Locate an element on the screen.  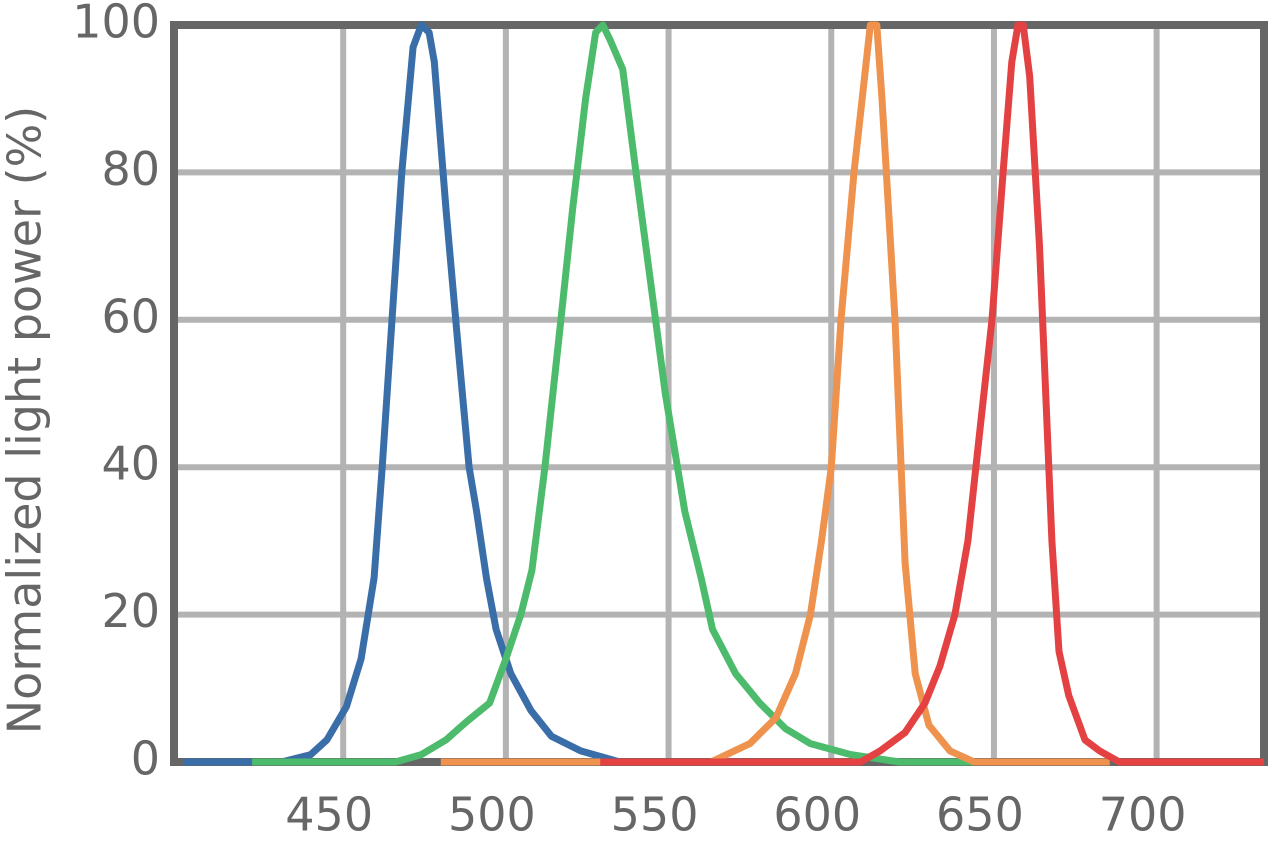
x-tick-label: 500 is located at coordinates (492, 815).